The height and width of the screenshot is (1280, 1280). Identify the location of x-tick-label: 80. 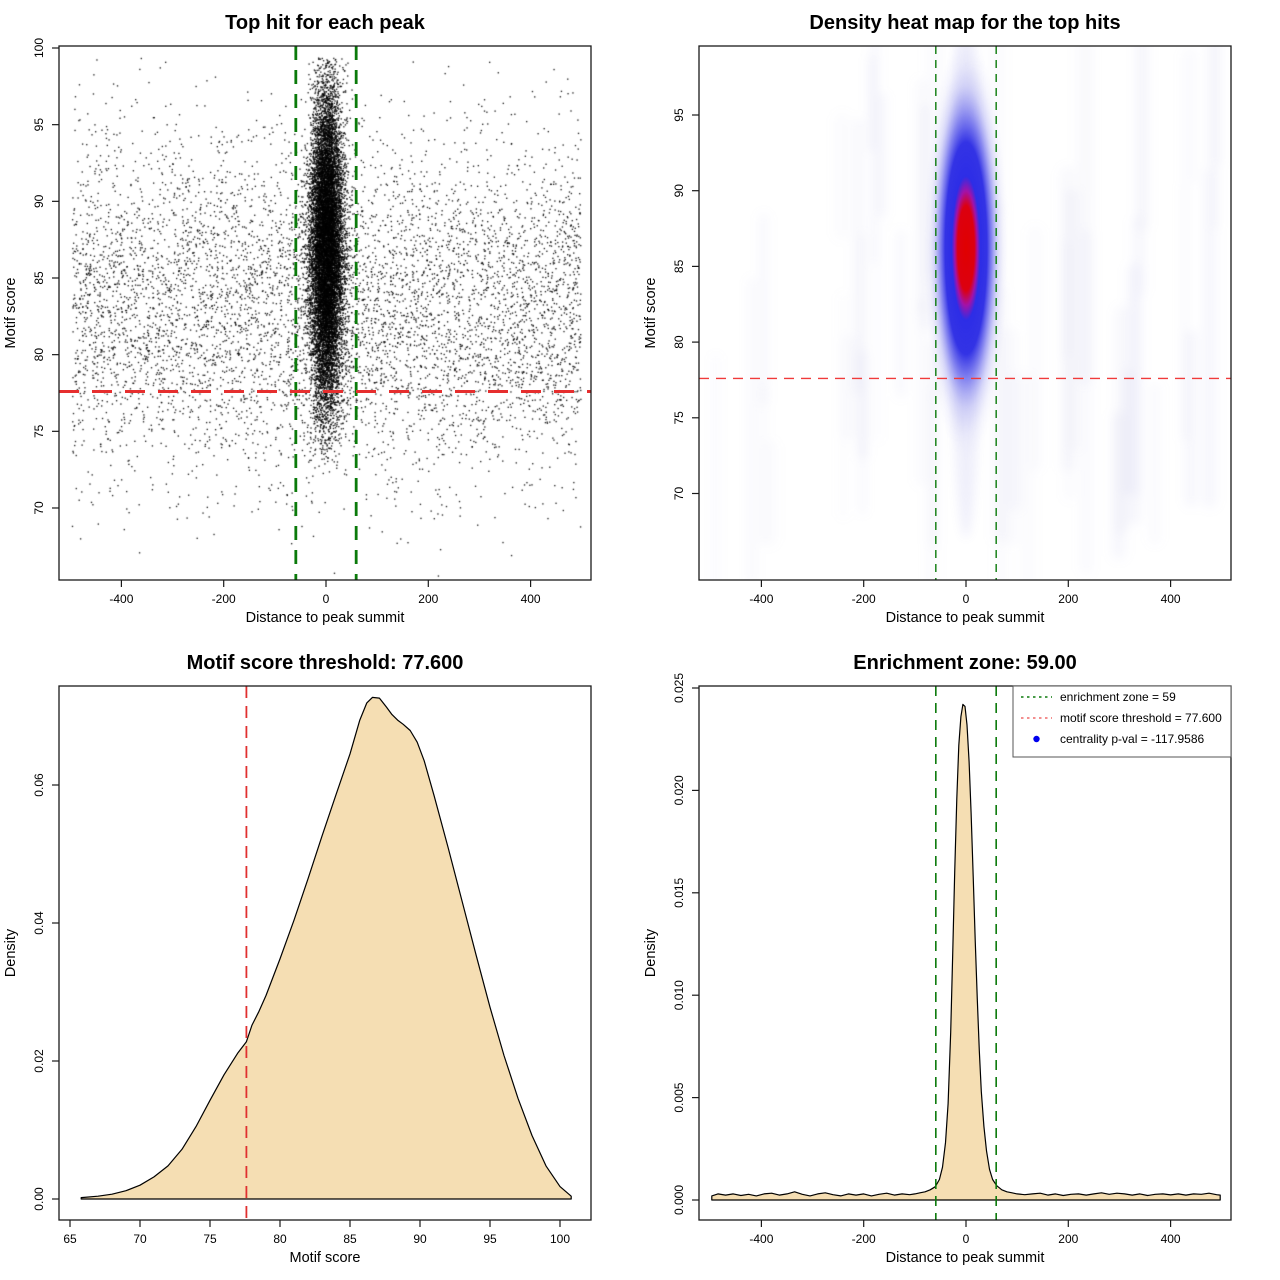
(280, 1239).